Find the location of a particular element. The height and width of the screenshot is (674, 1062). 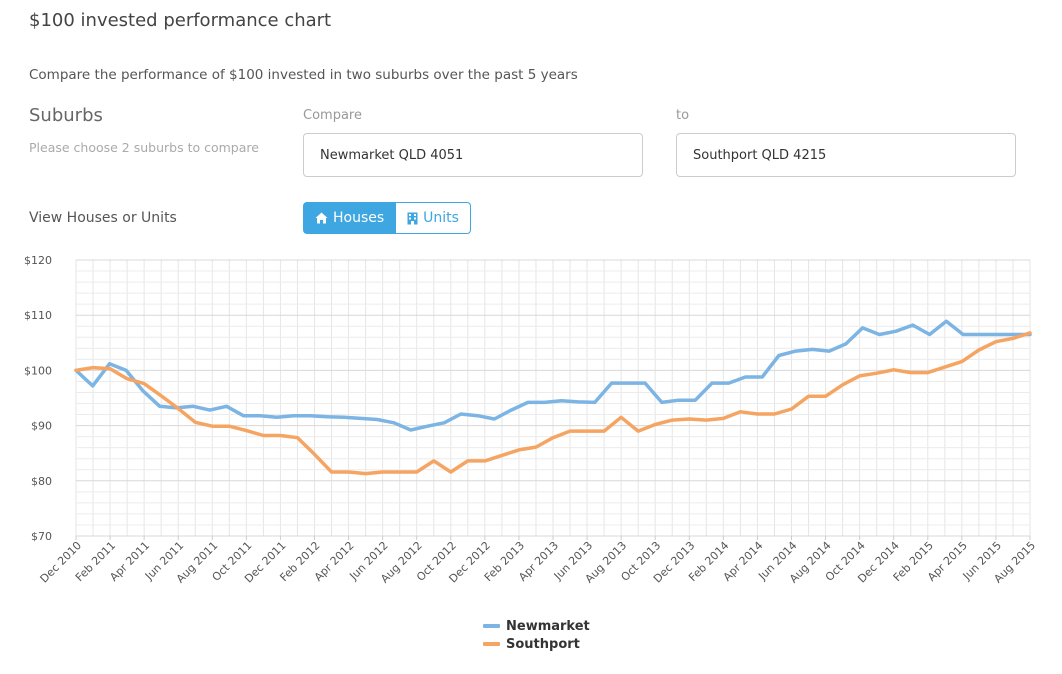

compare-label: Compare is located at coordinates (332, 115).